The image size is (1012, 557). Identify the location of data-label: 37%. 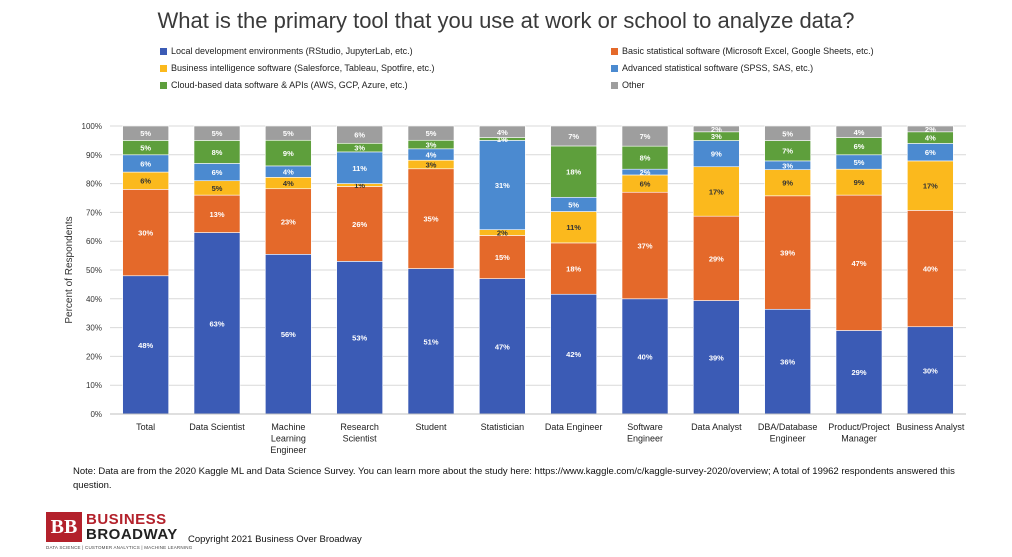
(644, 246).